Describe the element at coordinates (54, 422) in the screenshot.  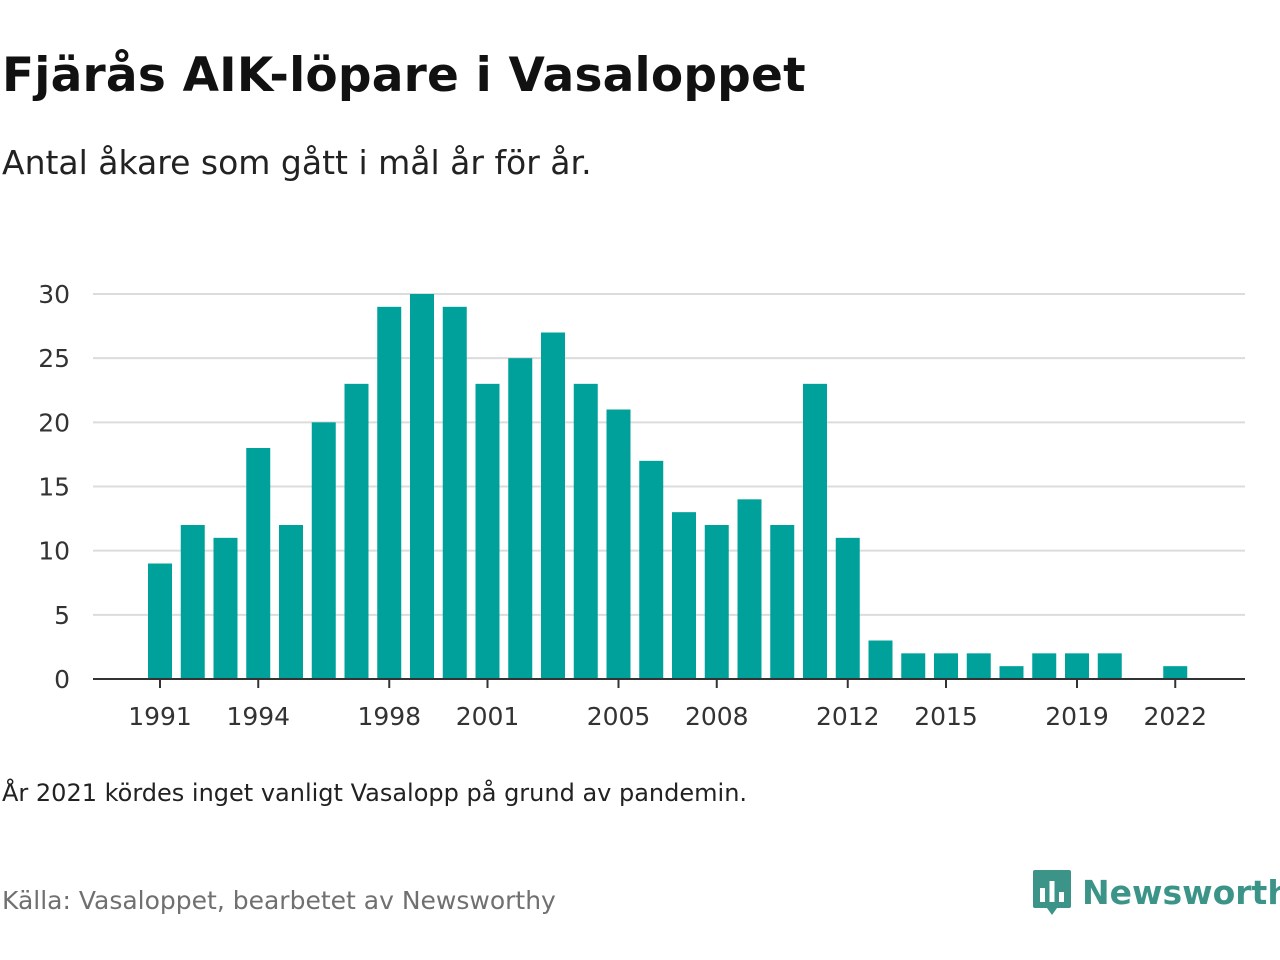
I see `y-tick-label: 20` at that location.